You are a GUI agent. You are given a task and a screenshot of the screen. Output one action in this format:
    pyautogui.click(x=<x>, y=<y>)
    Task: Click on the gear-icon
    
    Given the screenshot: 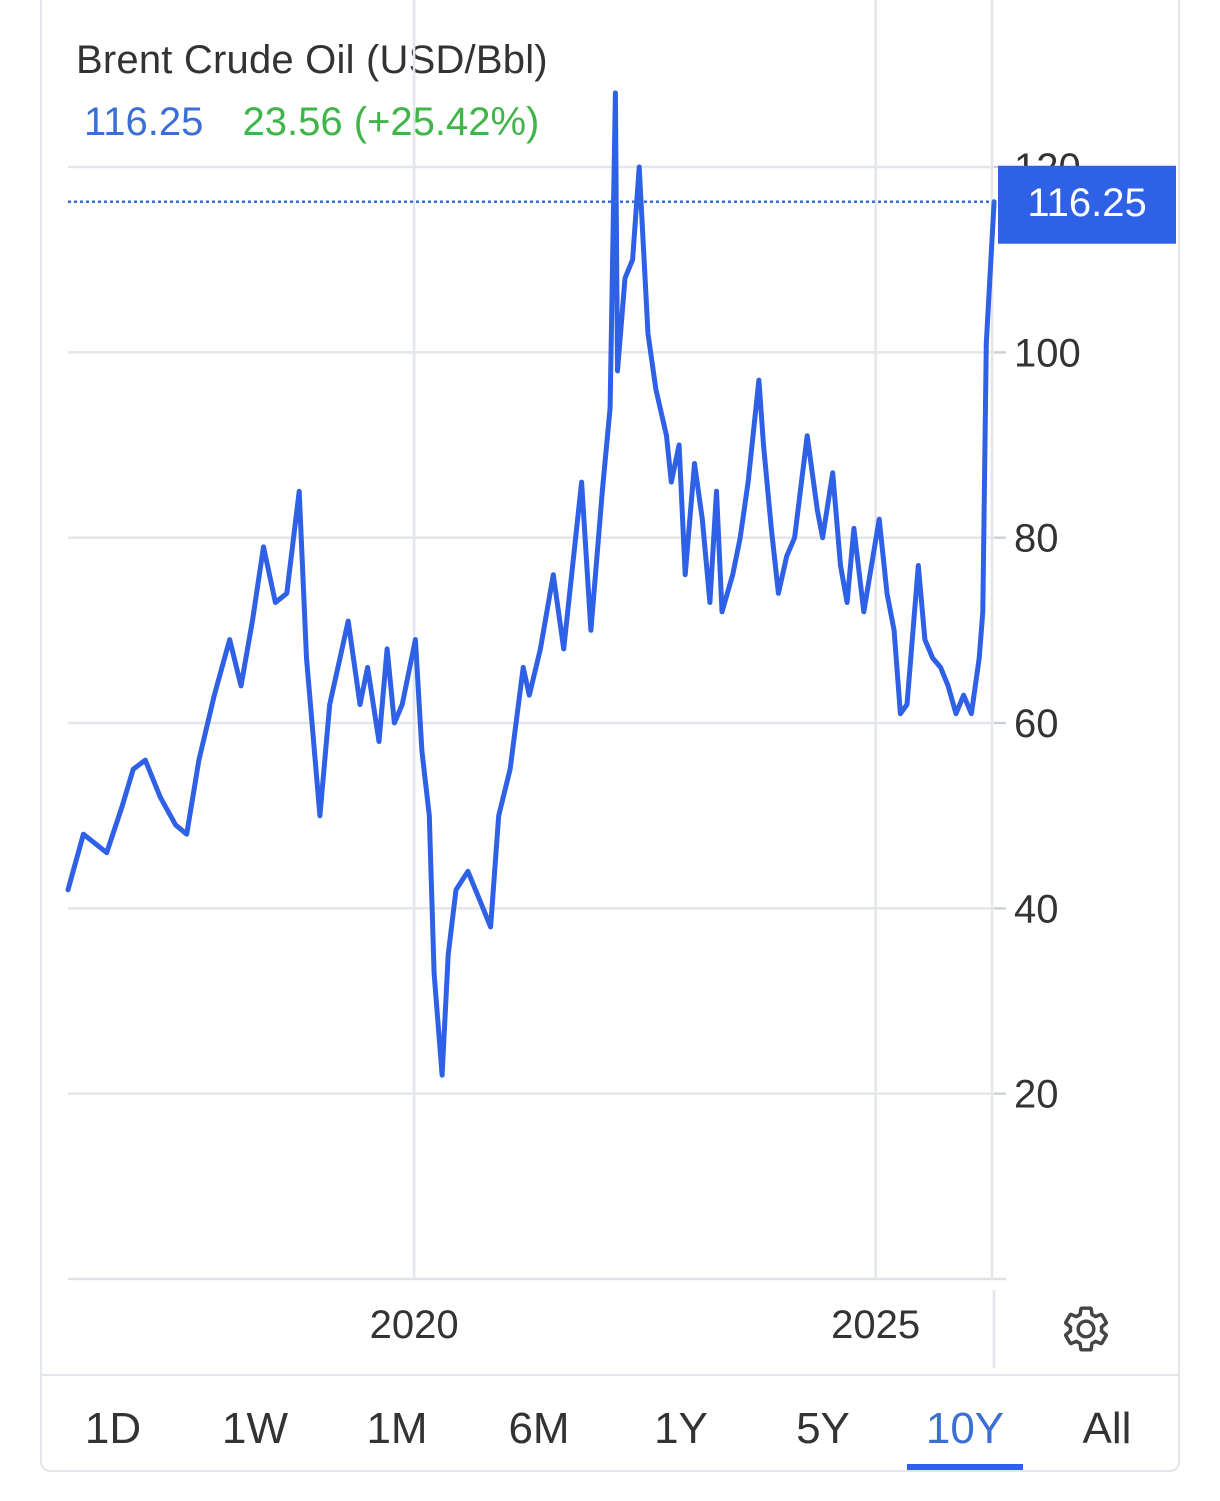 What is the action you would take?
    pyautogui.click(x=1086, y=1329)
    